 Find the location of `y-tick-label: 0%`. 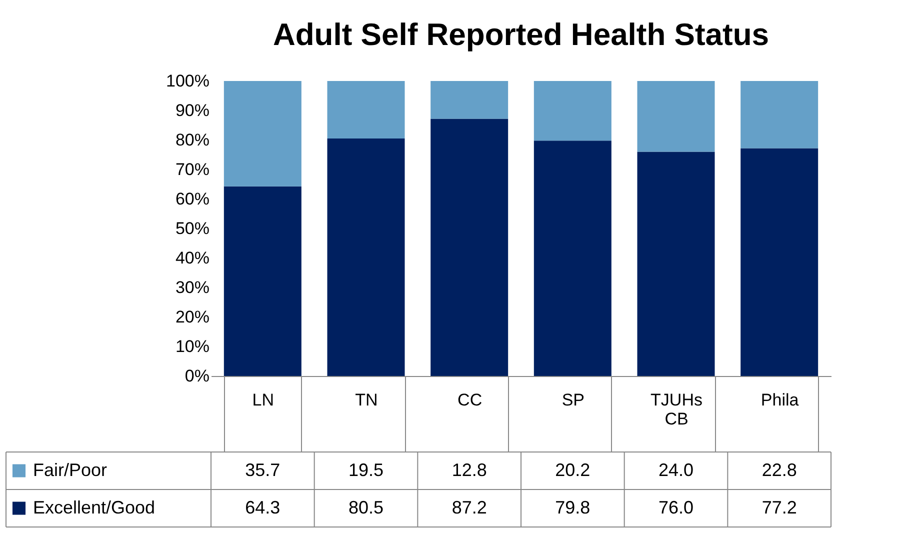

y-tick-label: 0% is located at coordinates (197, 376).